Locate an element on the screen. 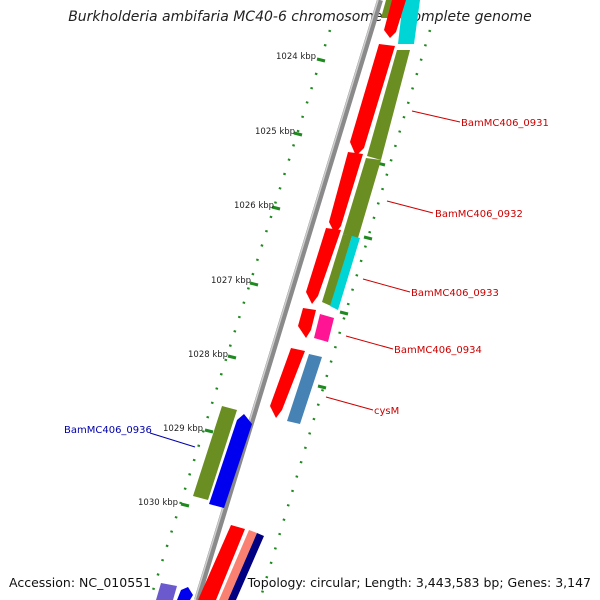 Image resolution: width=600 pixels, height=600 pixels. slateblue-feature-bottom is located at coordinates (166, 591).